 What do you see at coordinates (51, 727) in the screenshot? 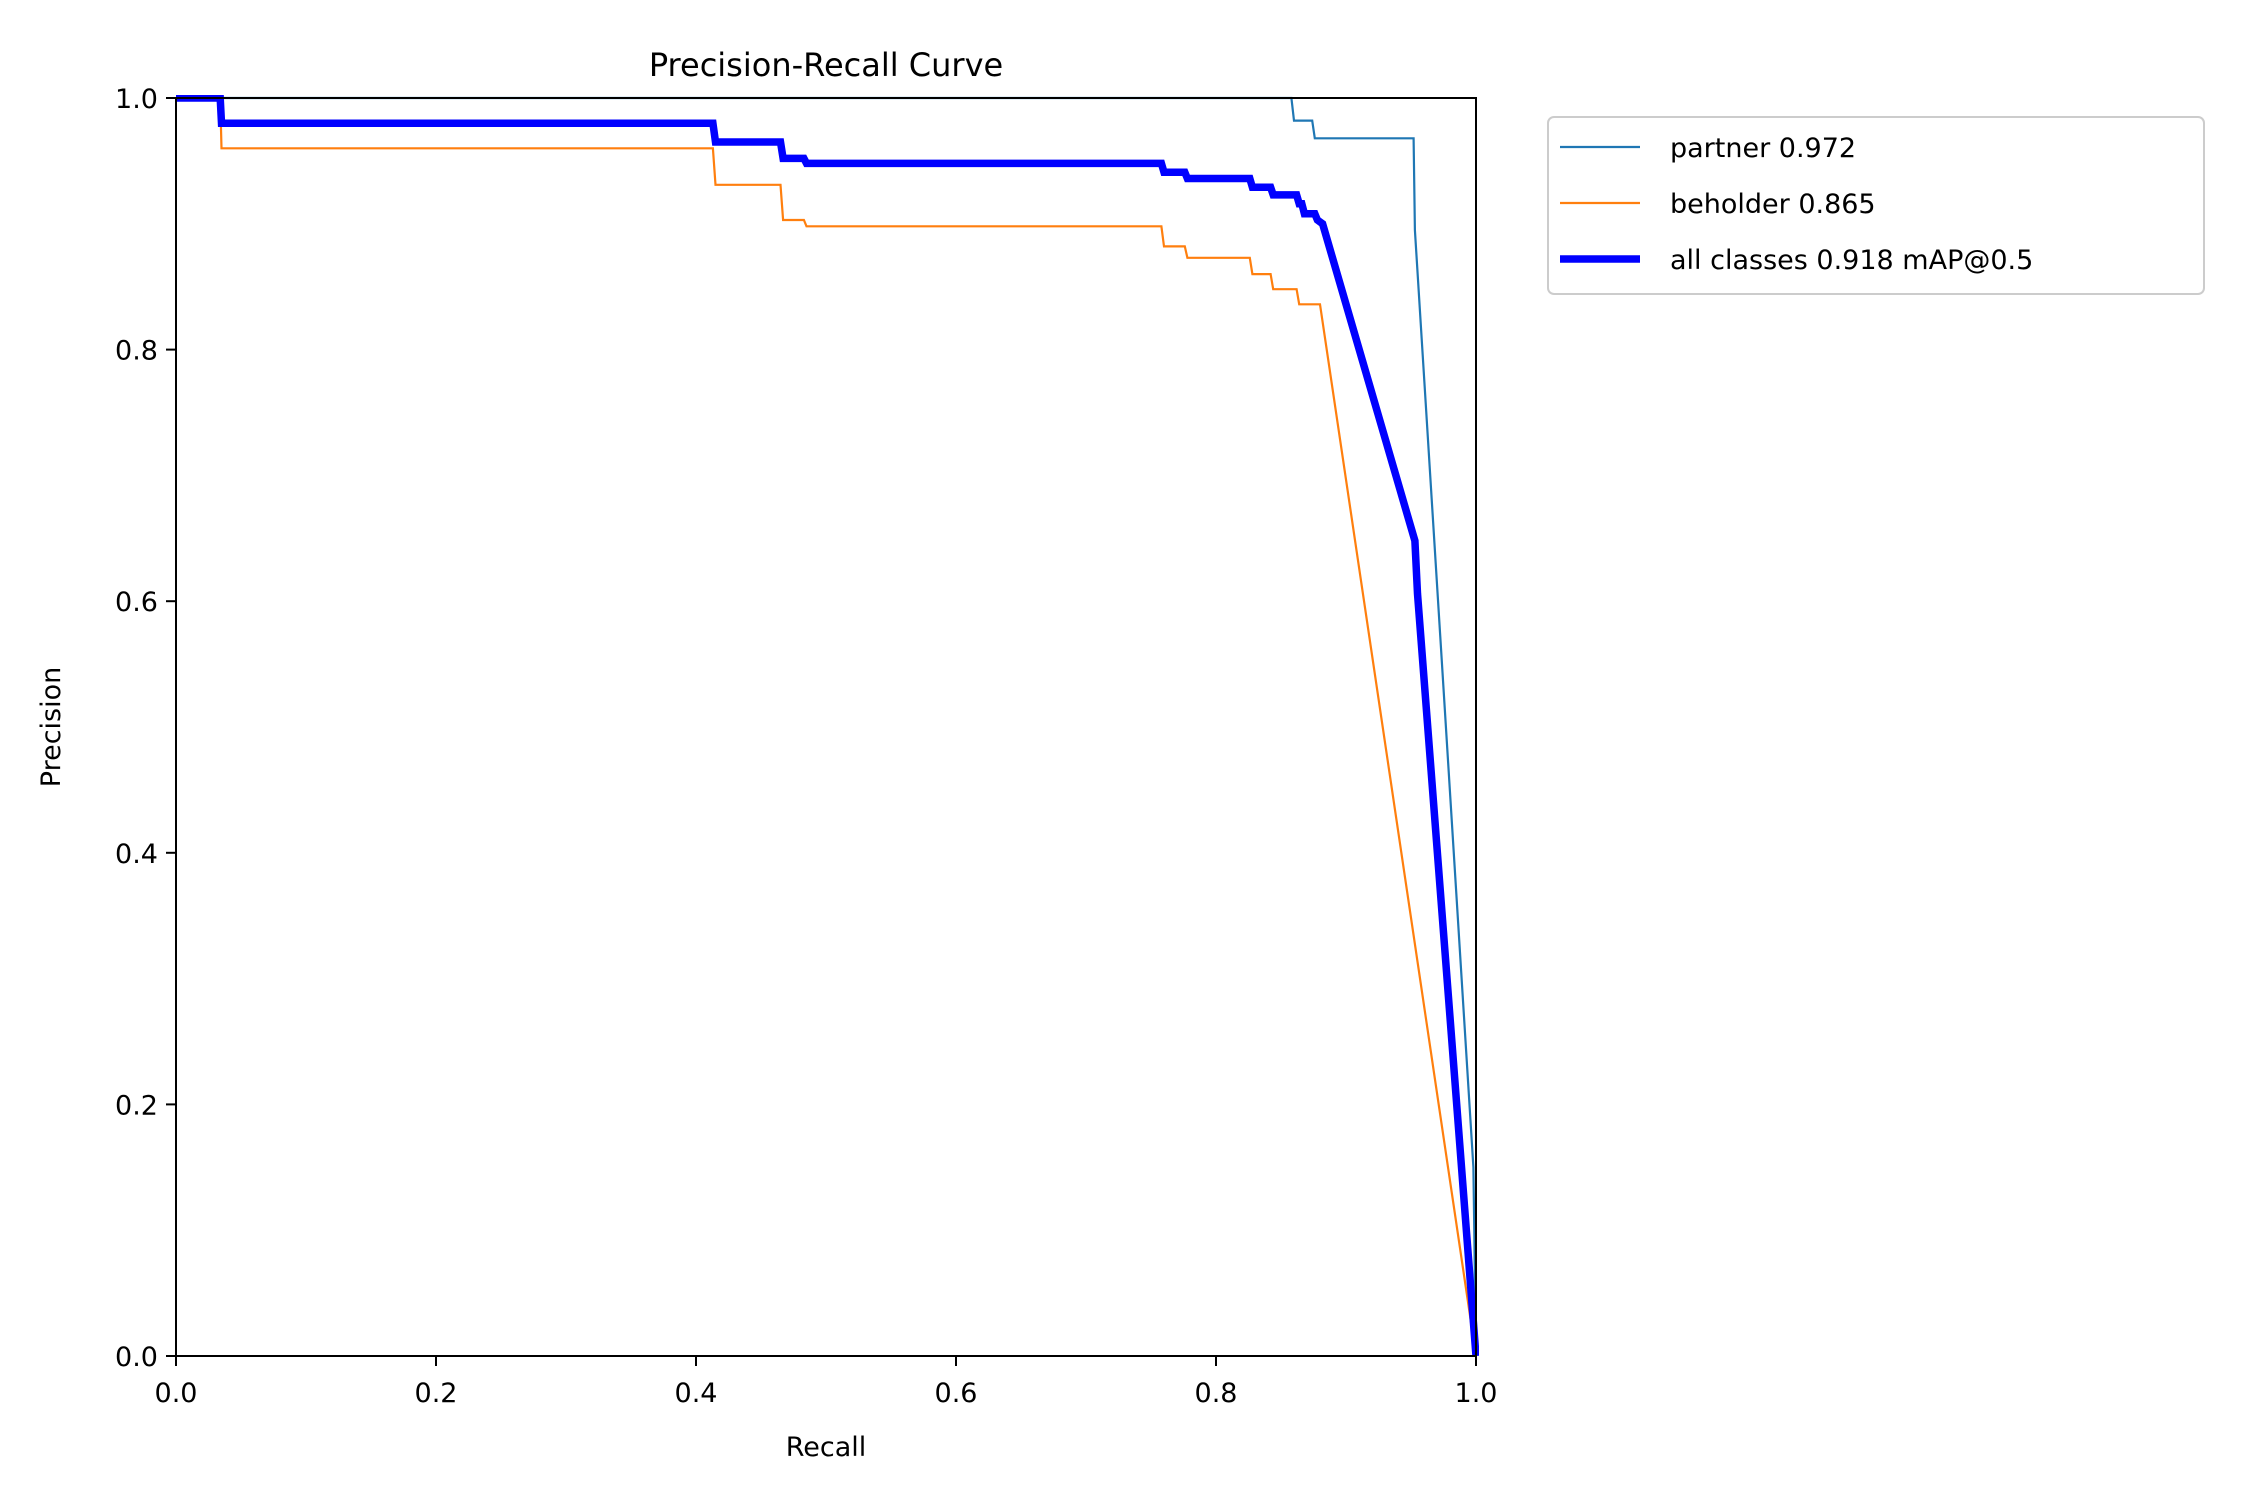
I see `y-axis-label: Precision` at bounding box center [51, 727].